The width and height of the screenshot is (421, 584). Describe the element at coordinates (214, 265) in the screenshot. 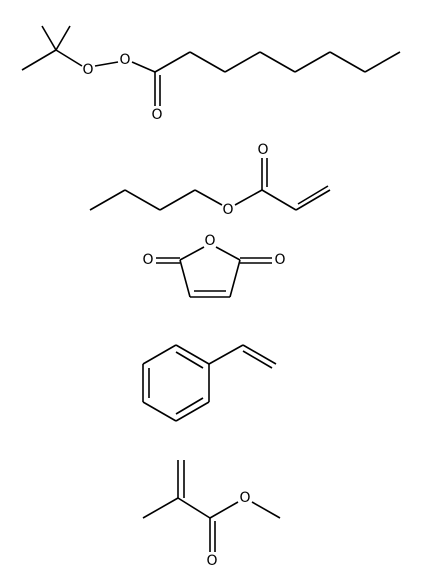

I see `molecule-maleic-anhydride: O O O` at that location.